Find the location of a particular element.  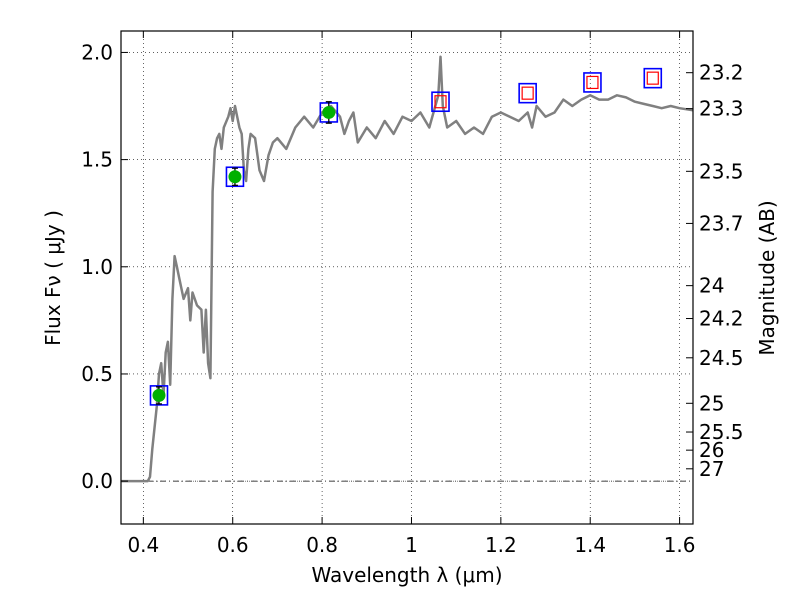

photometry-point-group is located at coordinates (244, 253).